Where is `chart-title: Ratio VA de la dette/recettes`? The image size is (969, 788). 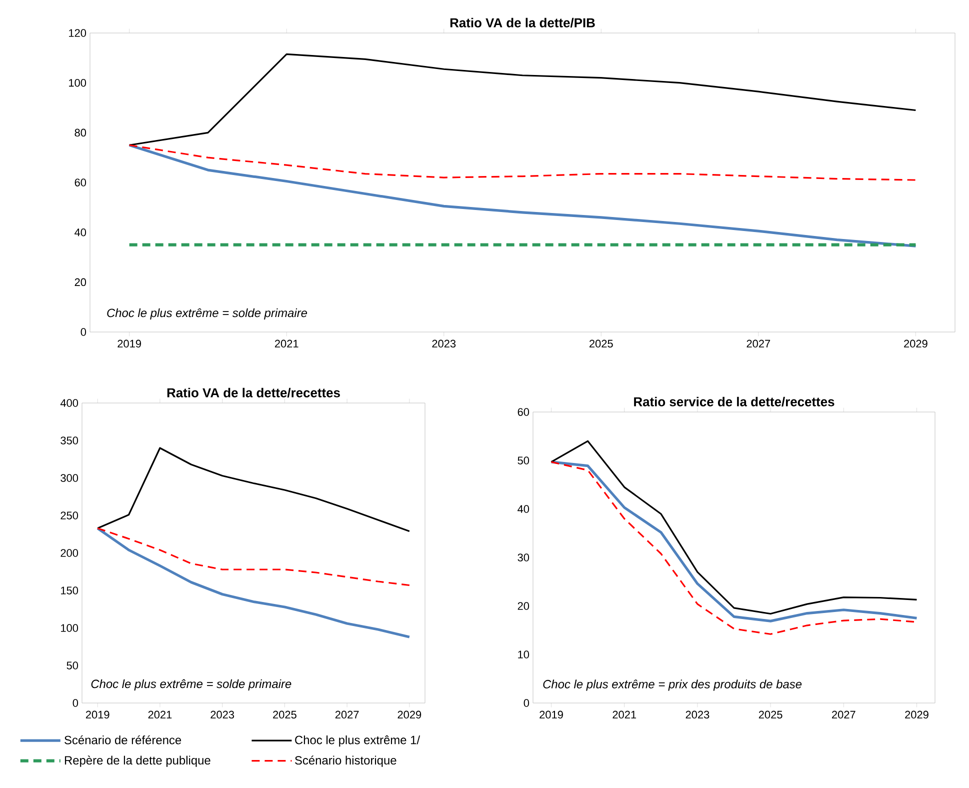
chart-title: Ratio VA de la dette/recettes is located at coordinates (253, 393).